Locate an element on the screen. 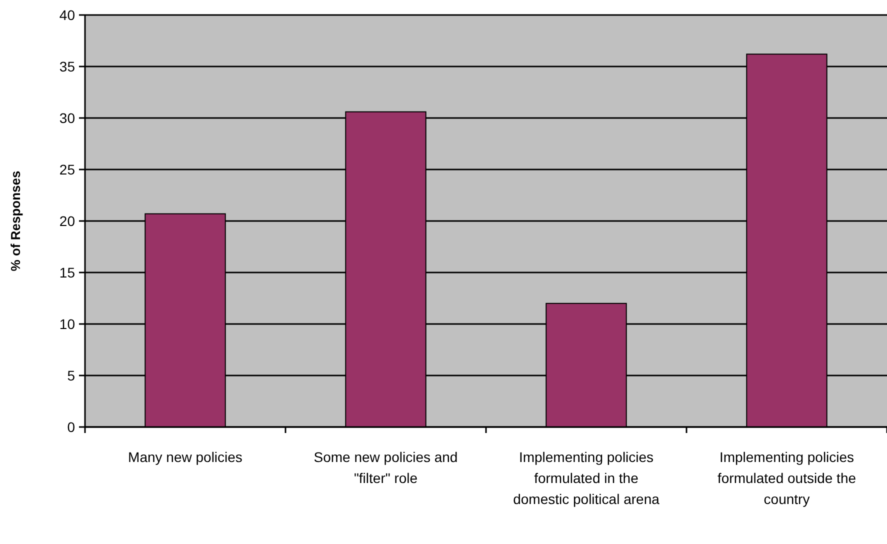 The height and width of the screenshot is (544, 887). y-tick-label: 40 is located at coordinates (67, 14).